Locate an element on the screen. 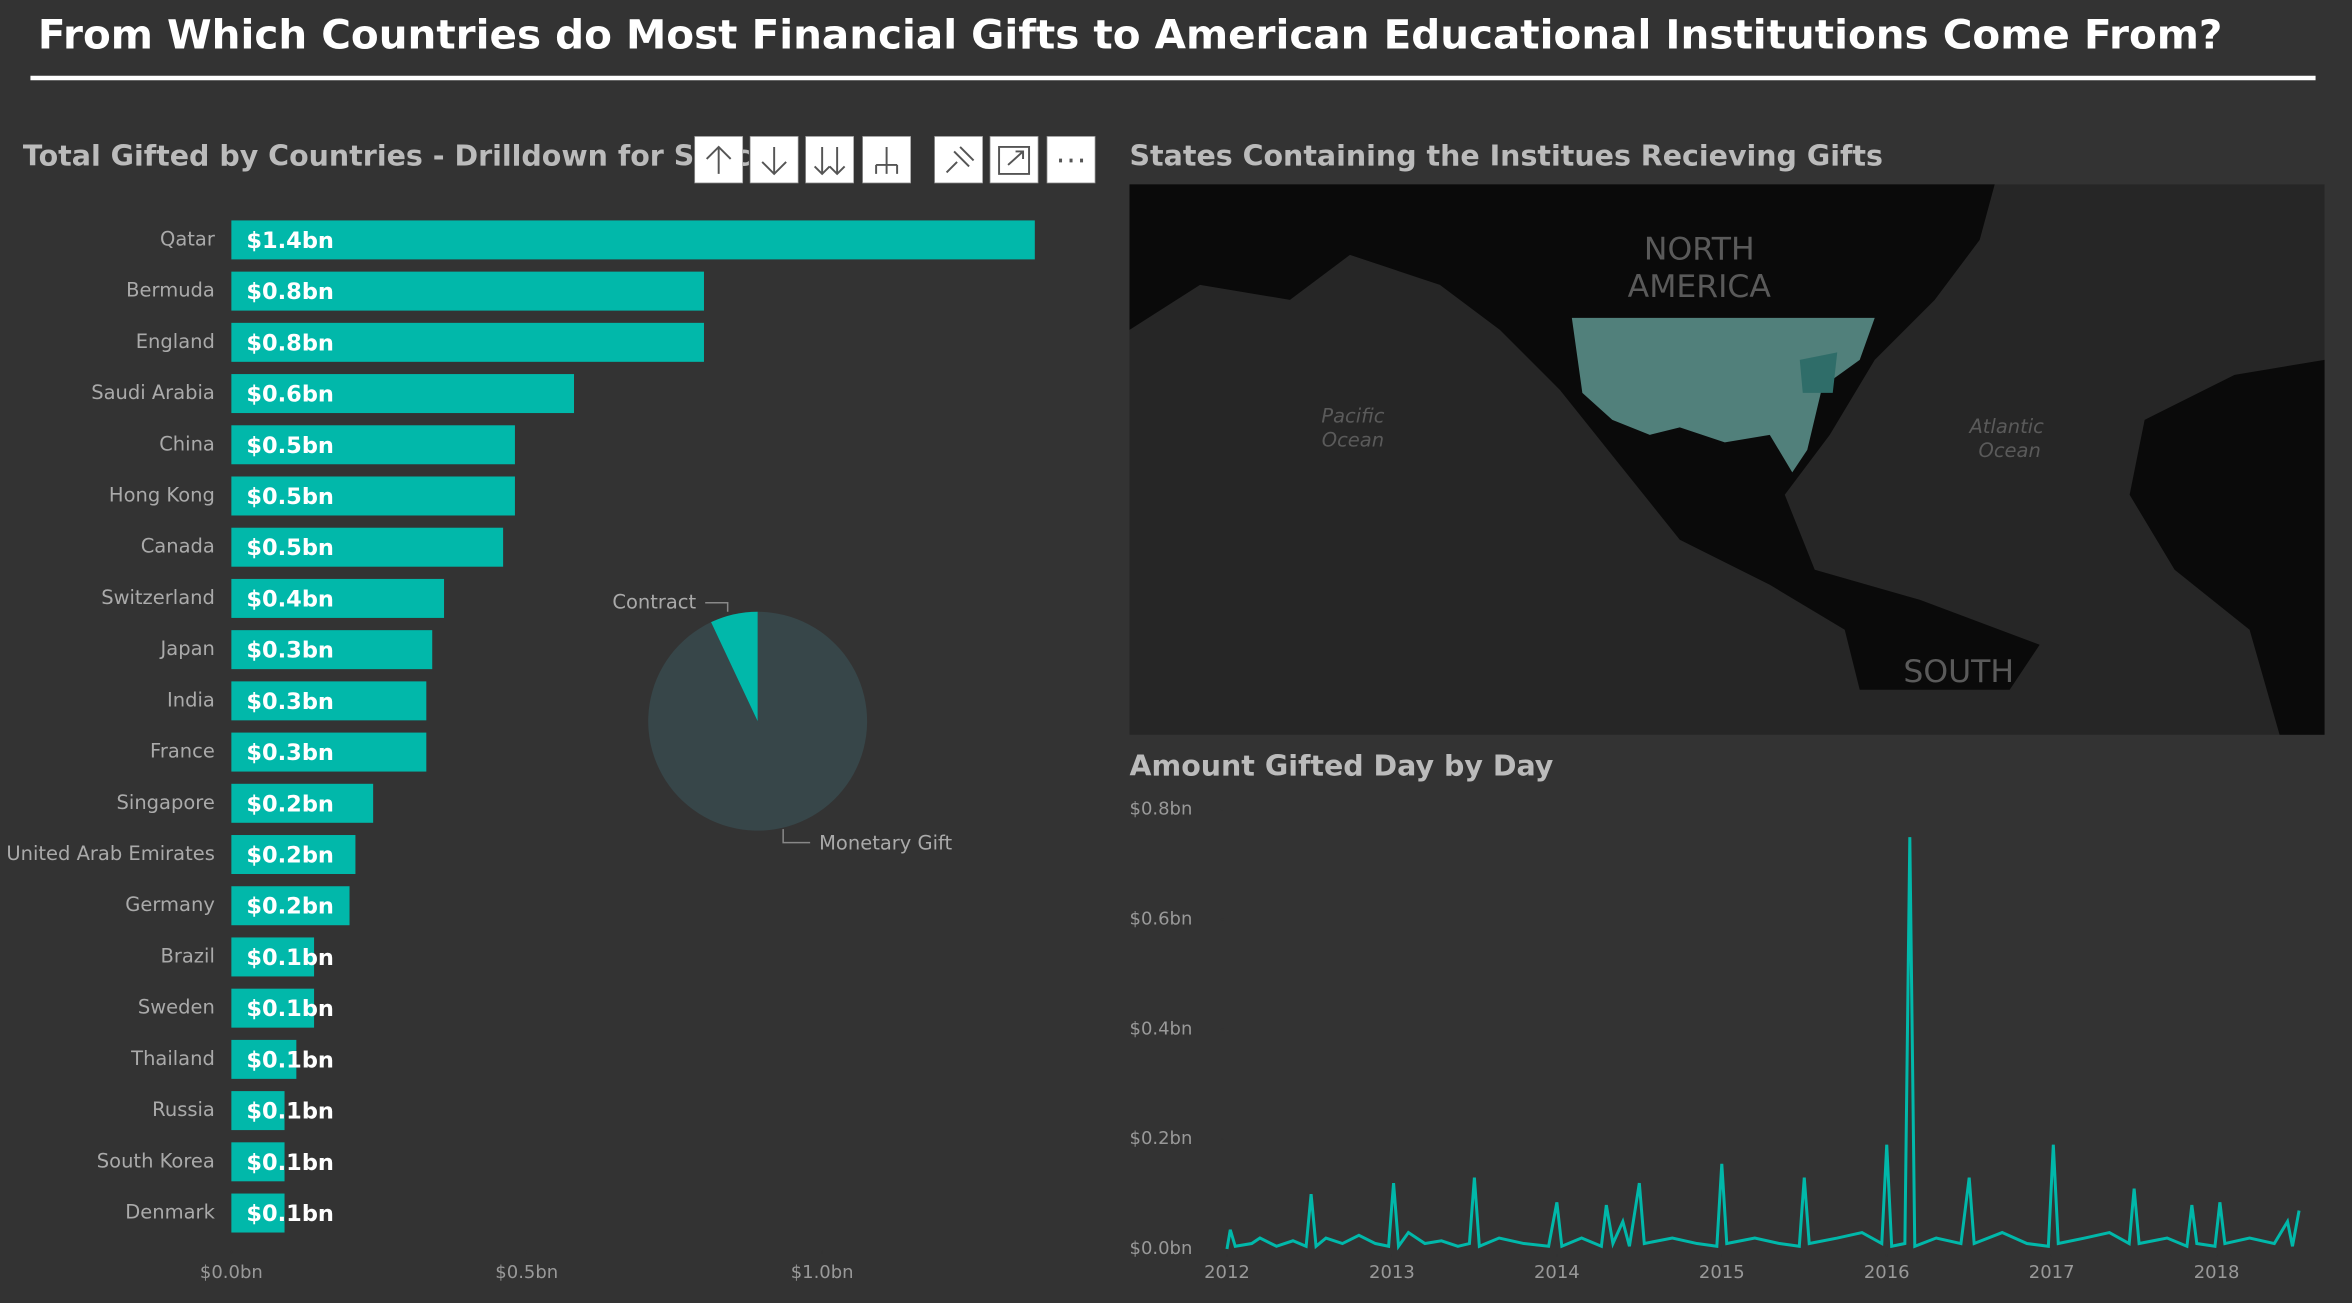  category-label: Hong Kong is located at coordinates (162, 494).